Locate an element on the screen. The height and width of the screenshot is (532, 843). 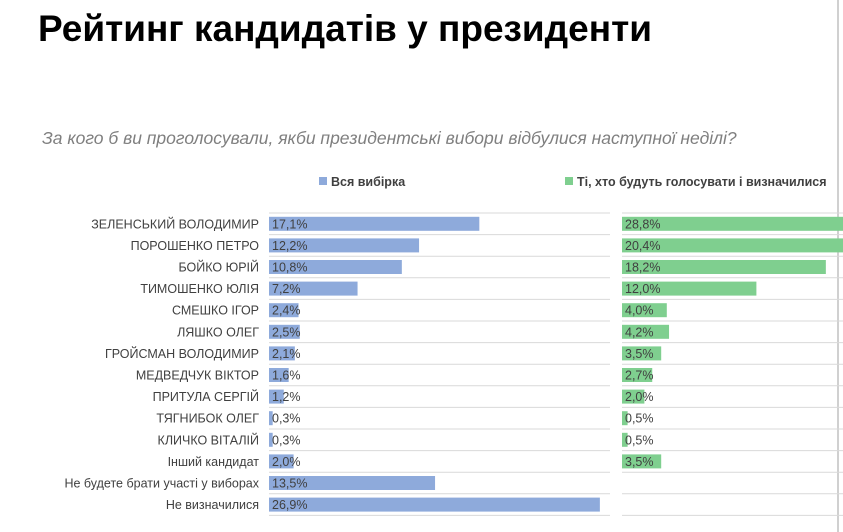
category-label: ЗЕЛЕНСЬКИЙ ВОЛОДИМИР is located at coordinates (175, 223).